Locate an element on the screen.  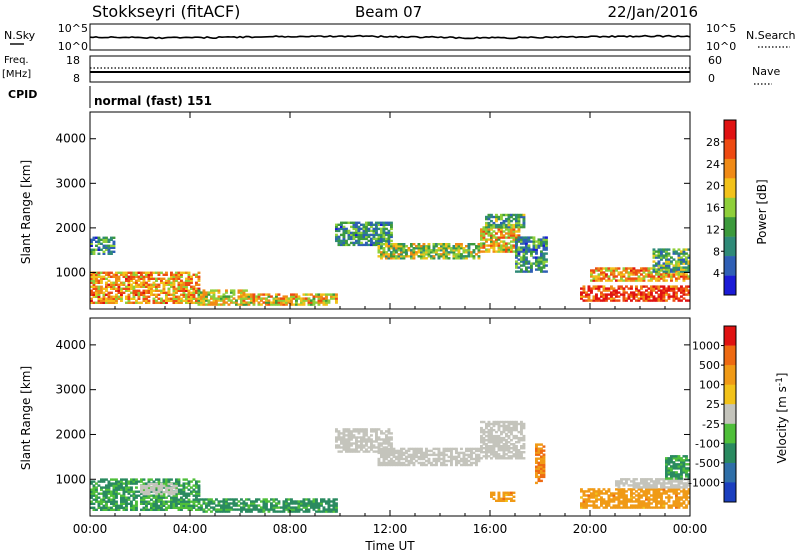
y-tick-label: 3000 is located at coordinates (70, 390).